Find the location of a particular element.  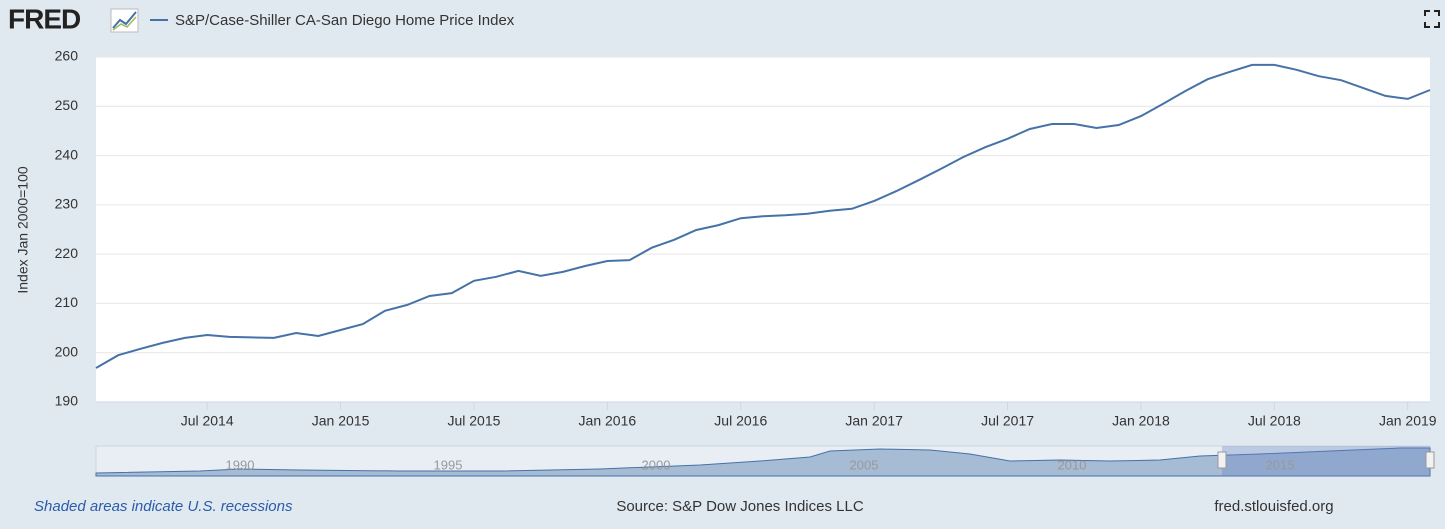

x-tick-label: Jan 2015 is located at coordinates (341, 421).